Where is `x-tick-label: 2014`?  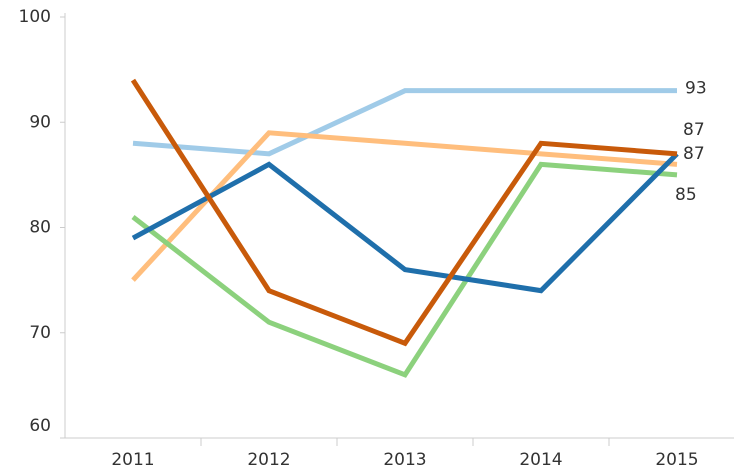
x-tick-label: 2014 is located at coordinates (540, 460).